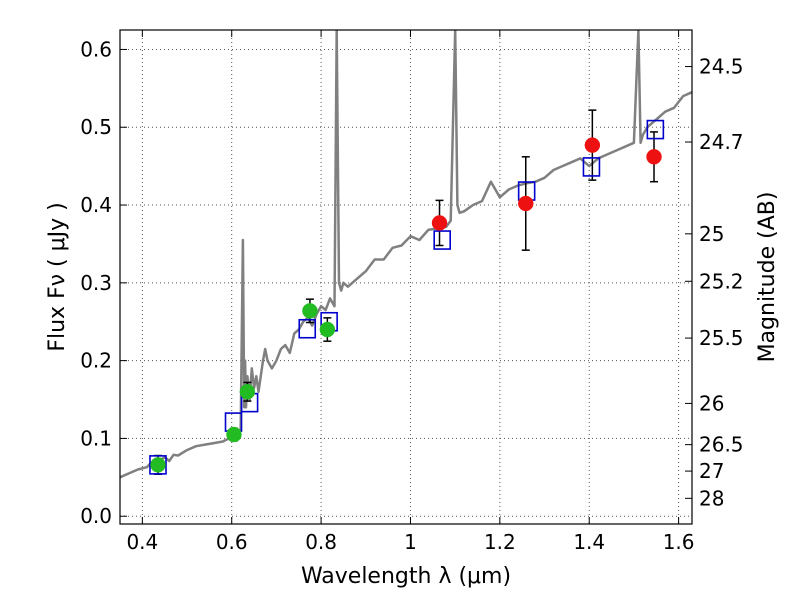 The height and width of the screenshot is (604, 800). Describe the element at coordinates (589, 542) in the screenshot. I see `x-tick-label: 1.4` at that location.